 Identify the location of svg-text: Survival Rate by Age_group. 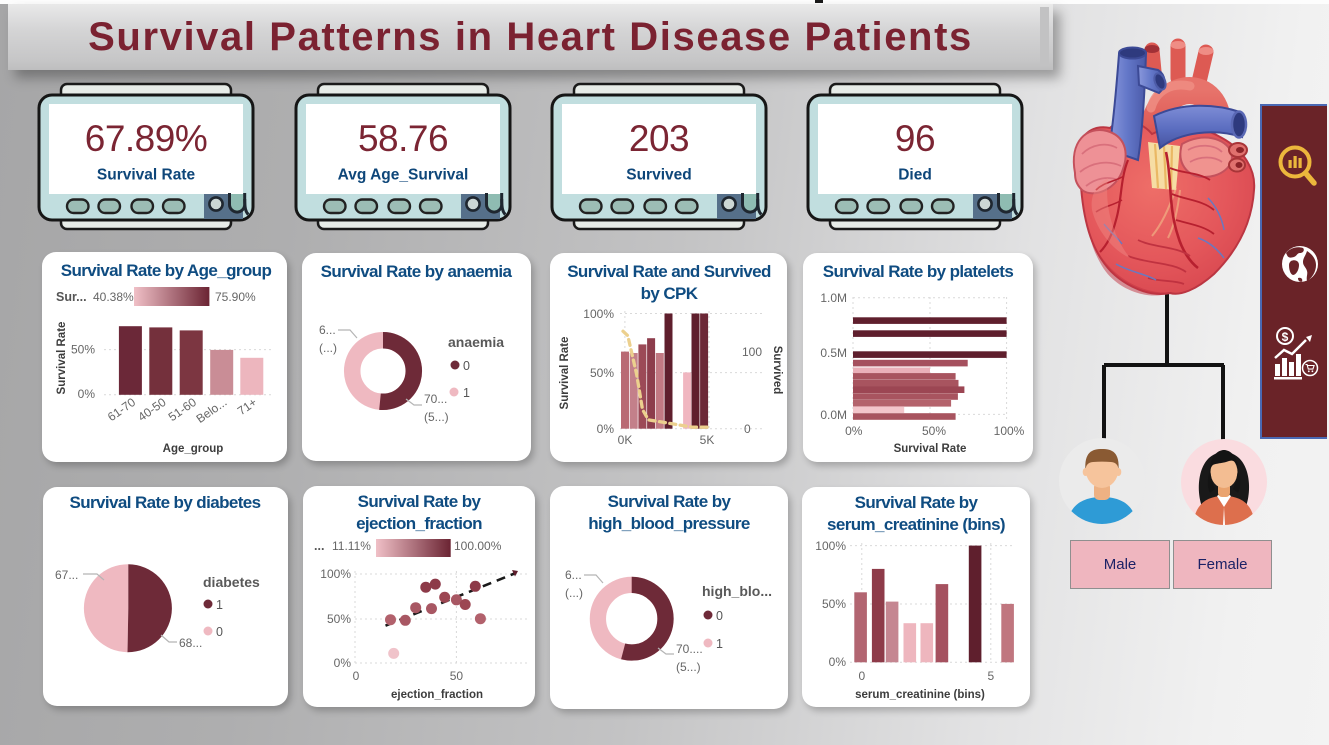
(166, 270).